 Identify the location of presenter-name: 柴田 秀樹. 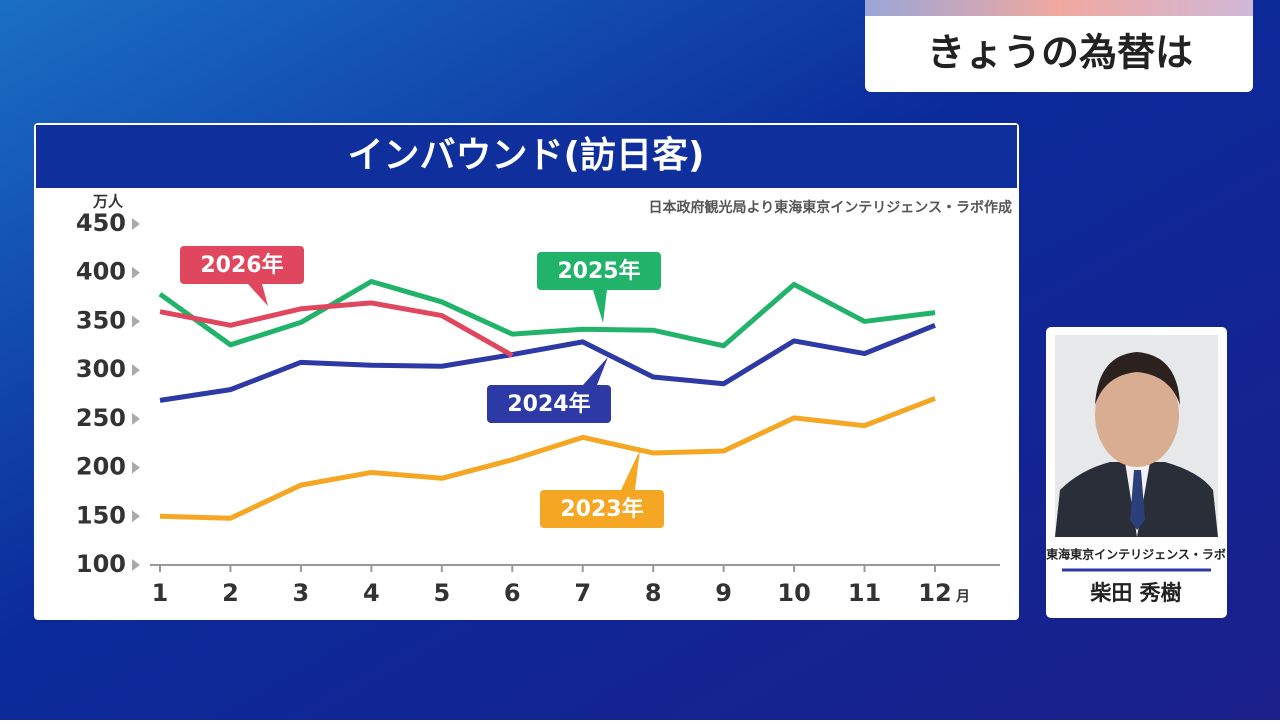
(1135, 593).